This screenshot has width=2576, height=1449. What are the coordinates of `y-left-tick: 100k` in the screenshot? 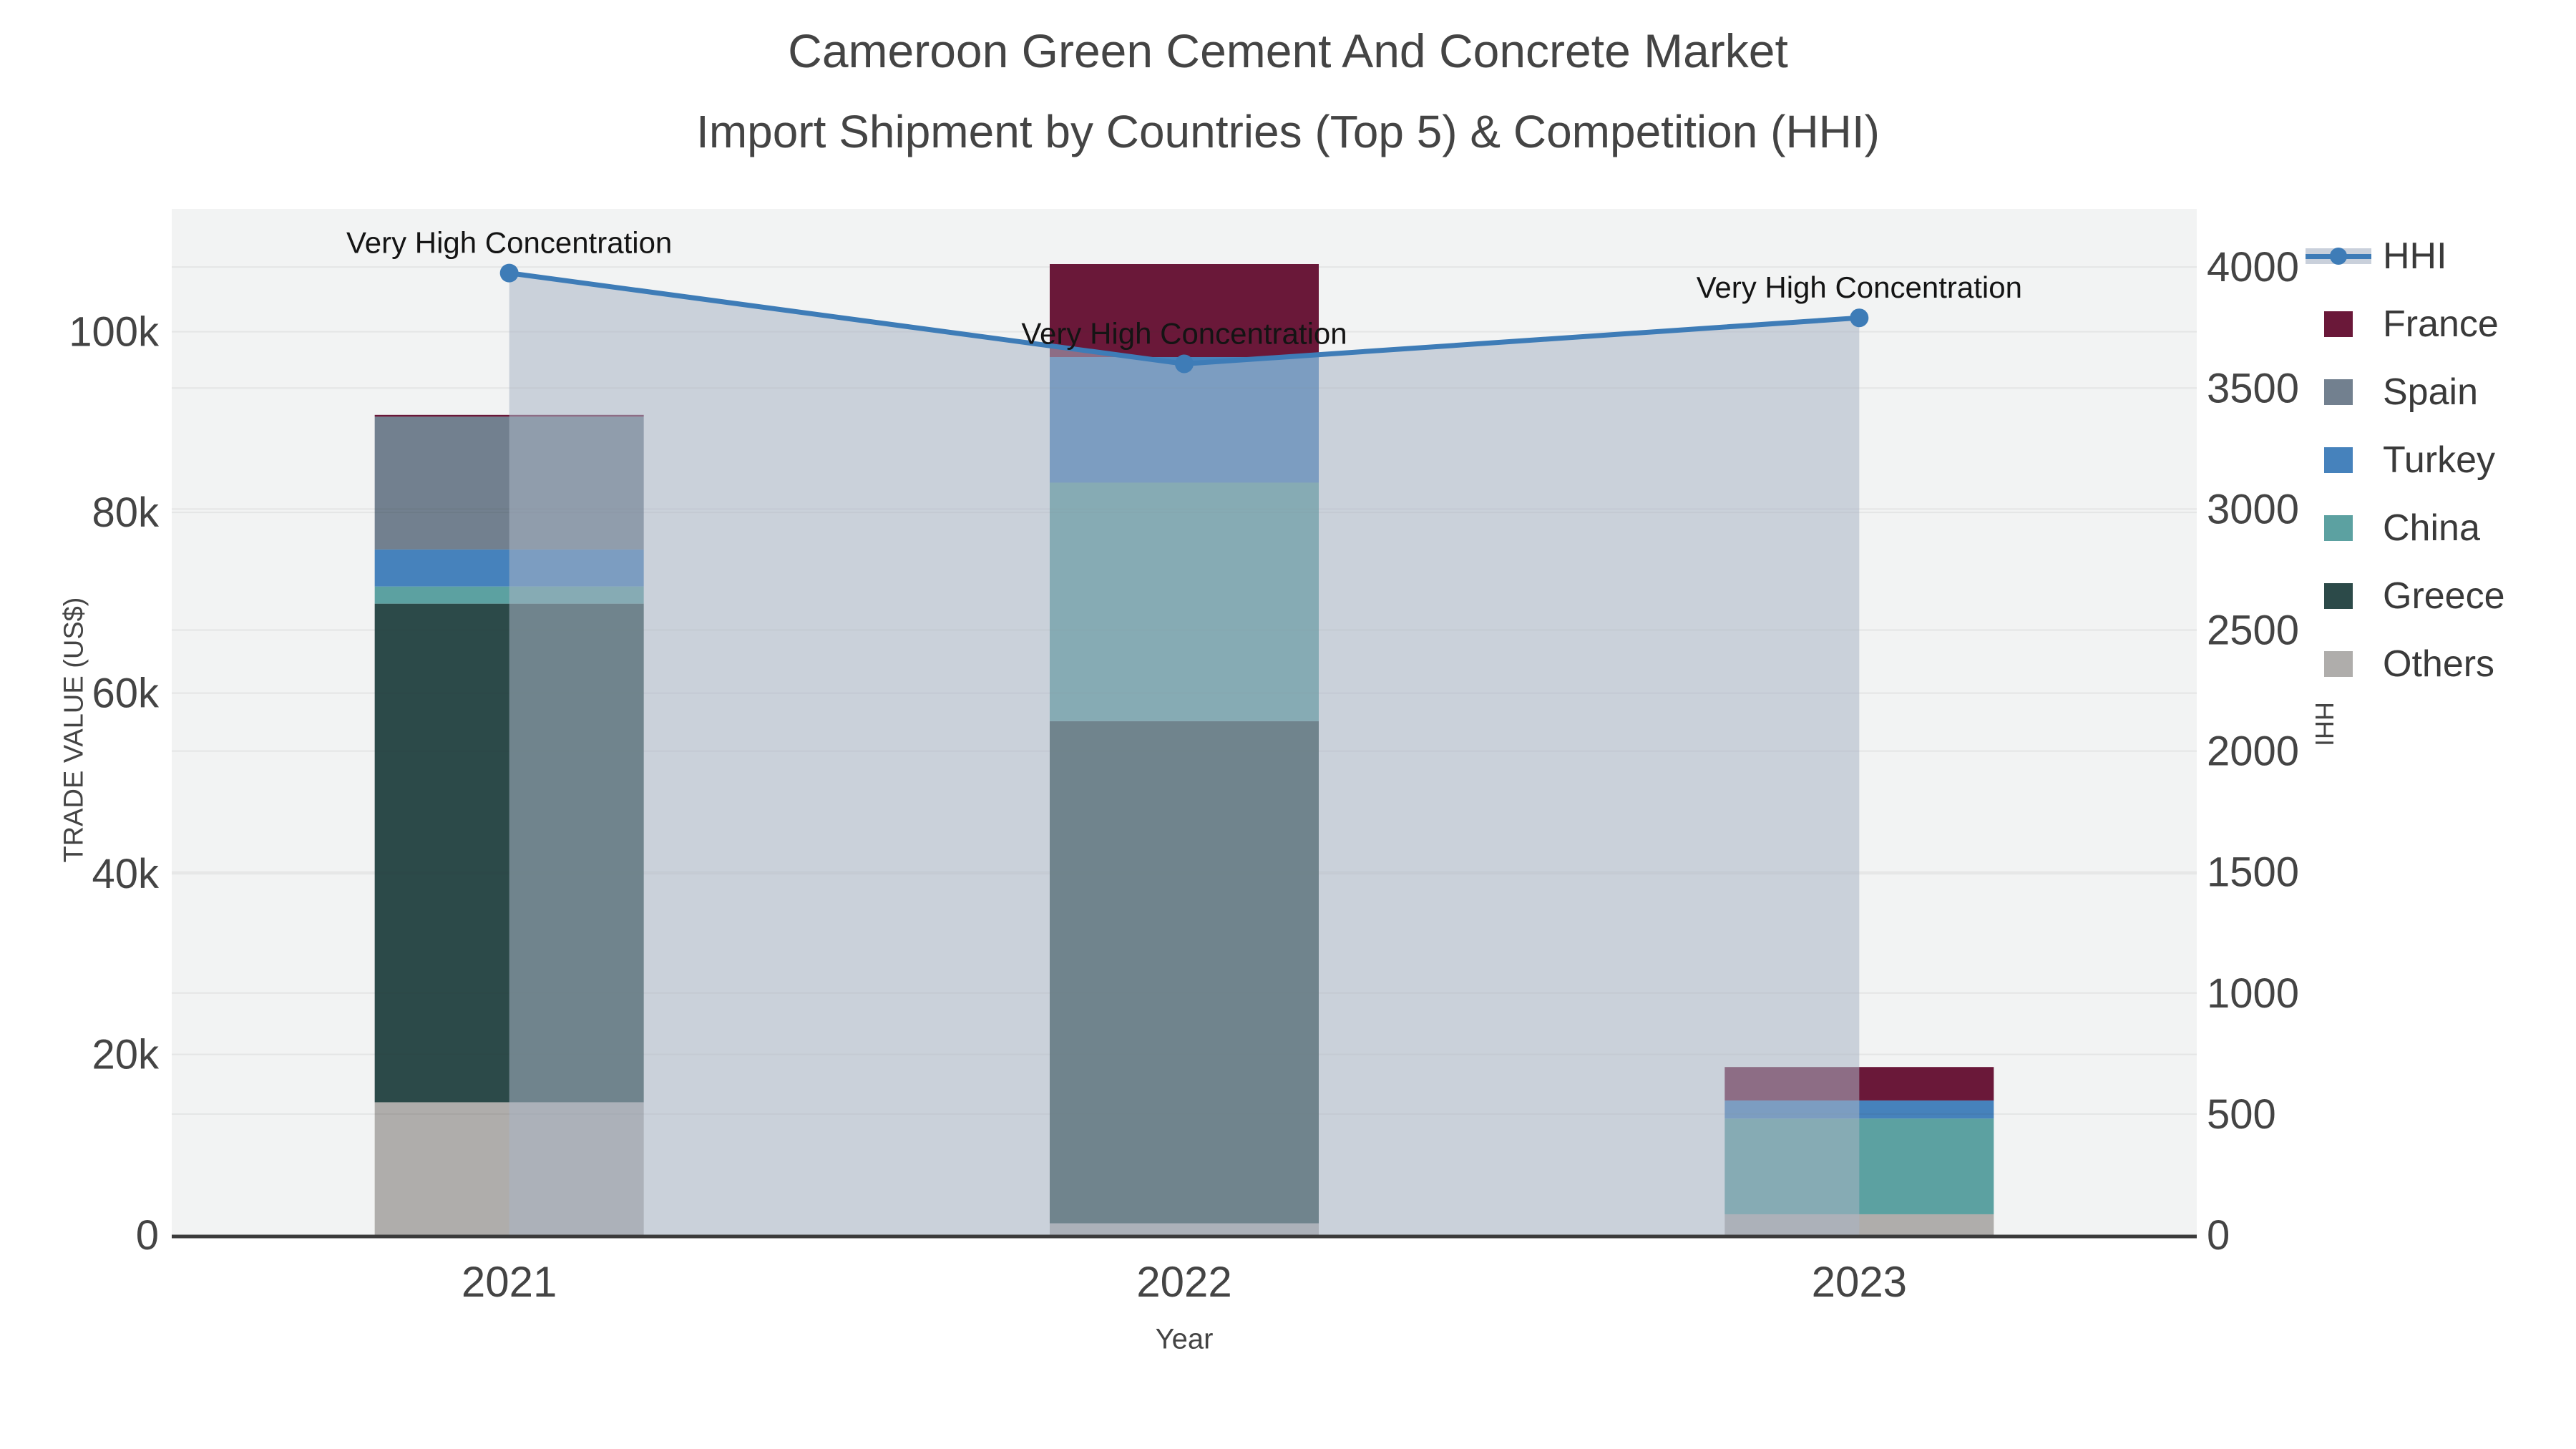 It's located at (114, 332).